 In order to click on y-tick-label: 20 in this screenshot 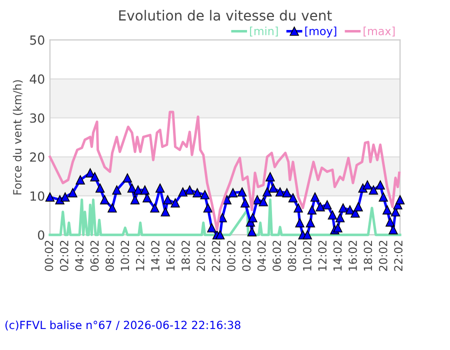, I will do `click(37, 157)`.